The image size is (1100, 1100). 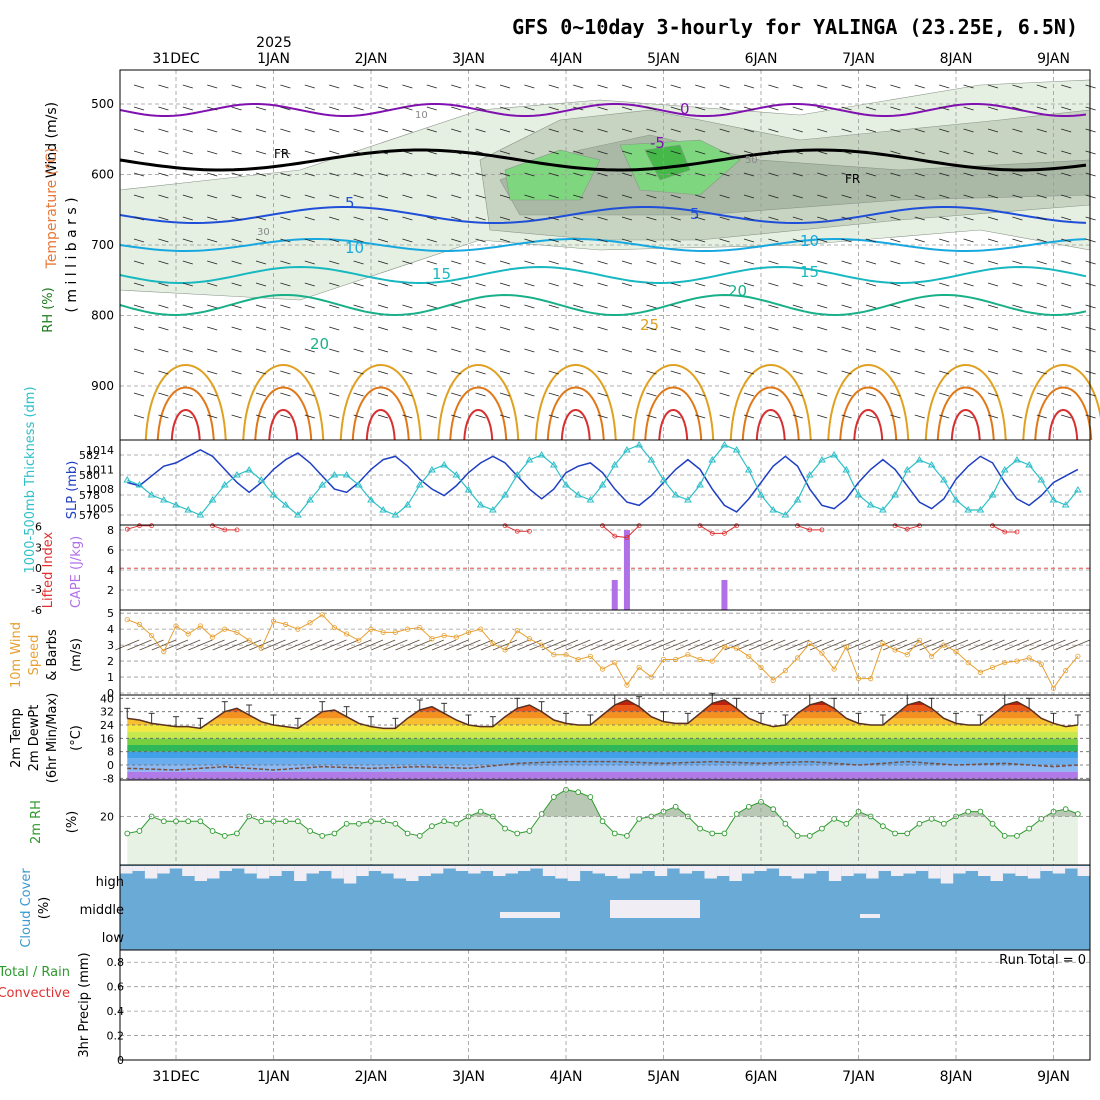 What do you see at coordinates (561, 568) in the screenshot?
I see `cape-lifted-index-panel: 6 3 0 -3 -6 8 6 4 2` at bounding box center [561, 568].